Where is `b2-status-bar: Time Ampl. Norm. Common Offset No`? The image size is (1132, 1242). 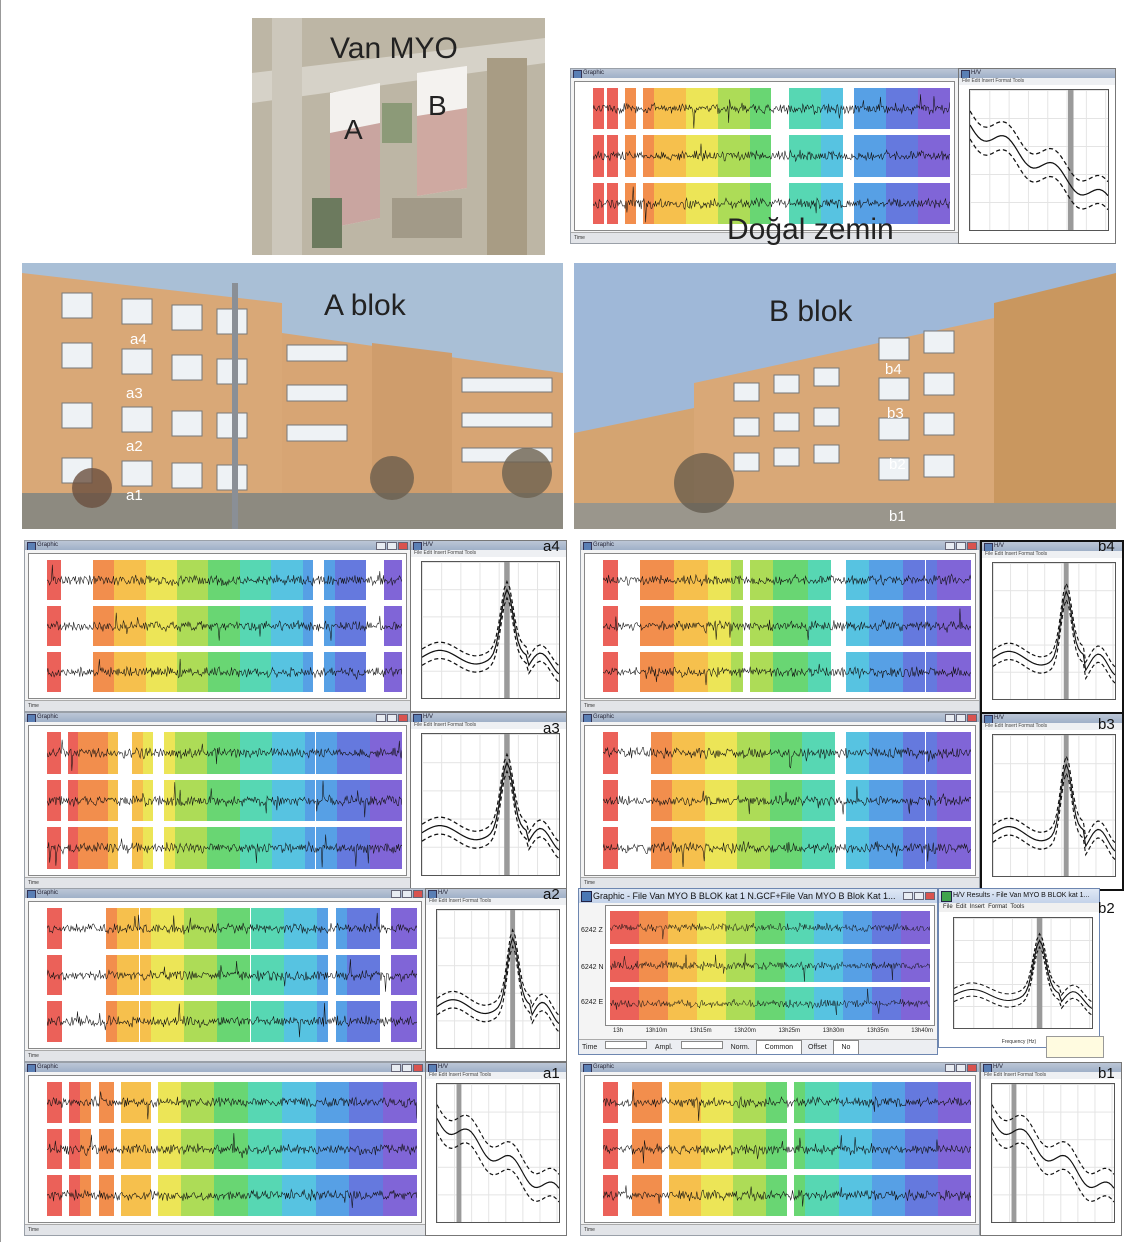 b2-status-bar: Time Ampl. Norm. Common Offset No is located at coordinates (758, 1046).